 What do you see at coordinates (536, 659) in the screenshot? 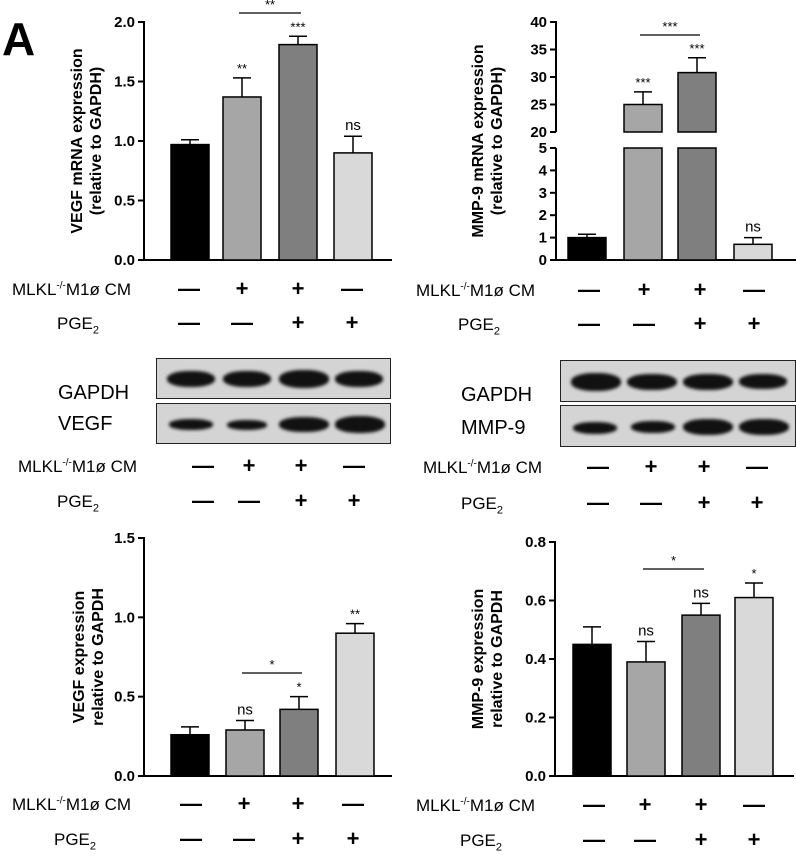
I see `y-tick-label: 0.4` at bounding box center [536, 659].